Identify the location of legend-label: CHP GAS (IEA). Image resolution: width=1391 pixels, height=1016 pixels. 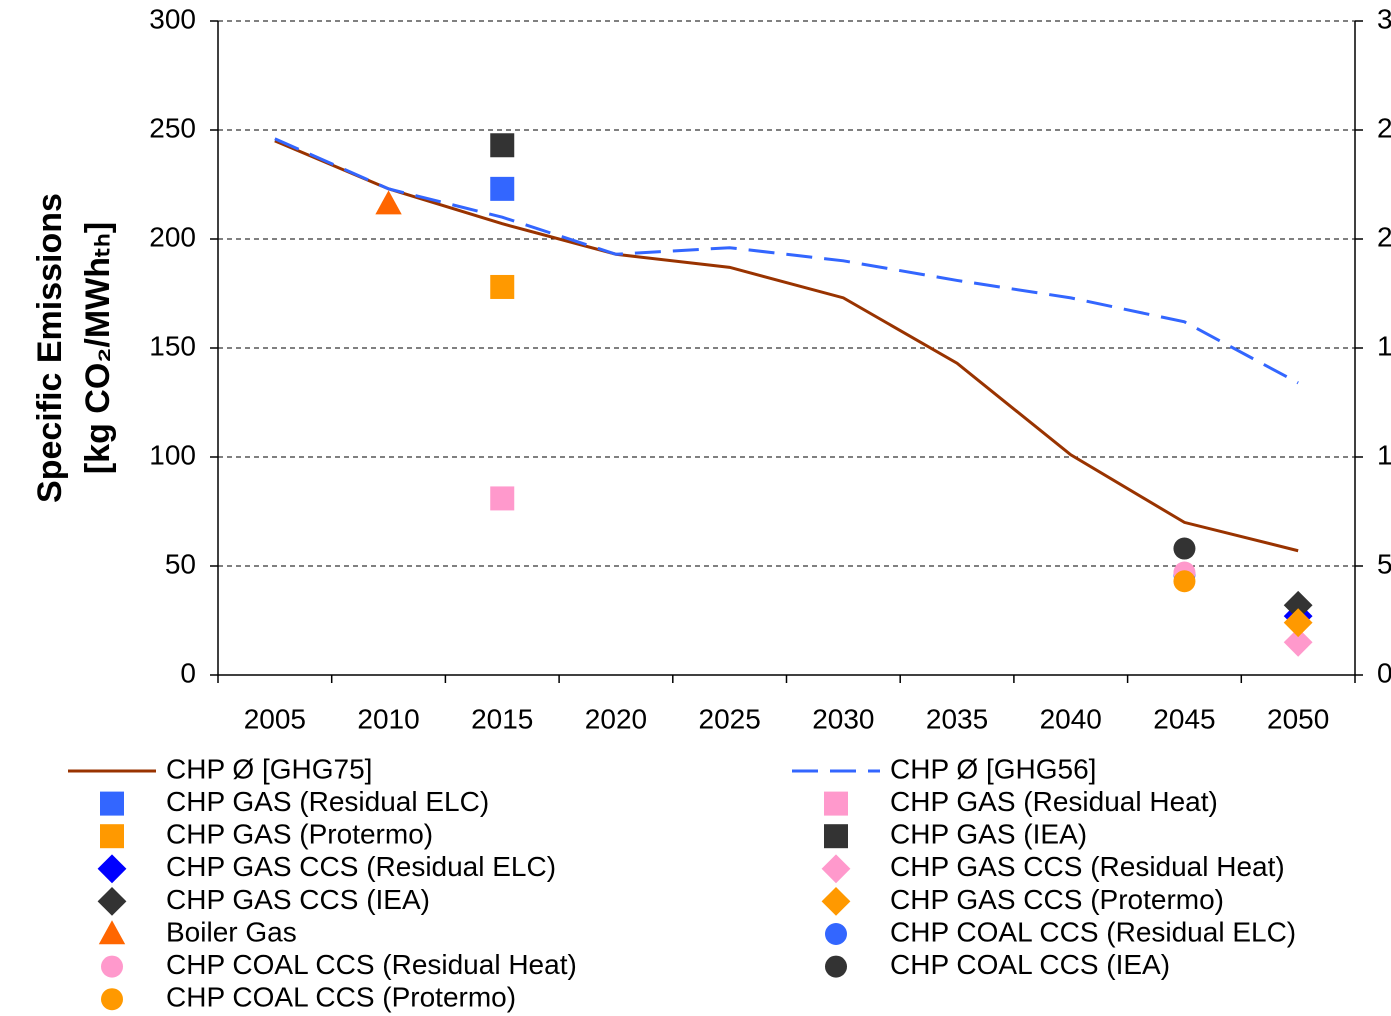
(988, 834).